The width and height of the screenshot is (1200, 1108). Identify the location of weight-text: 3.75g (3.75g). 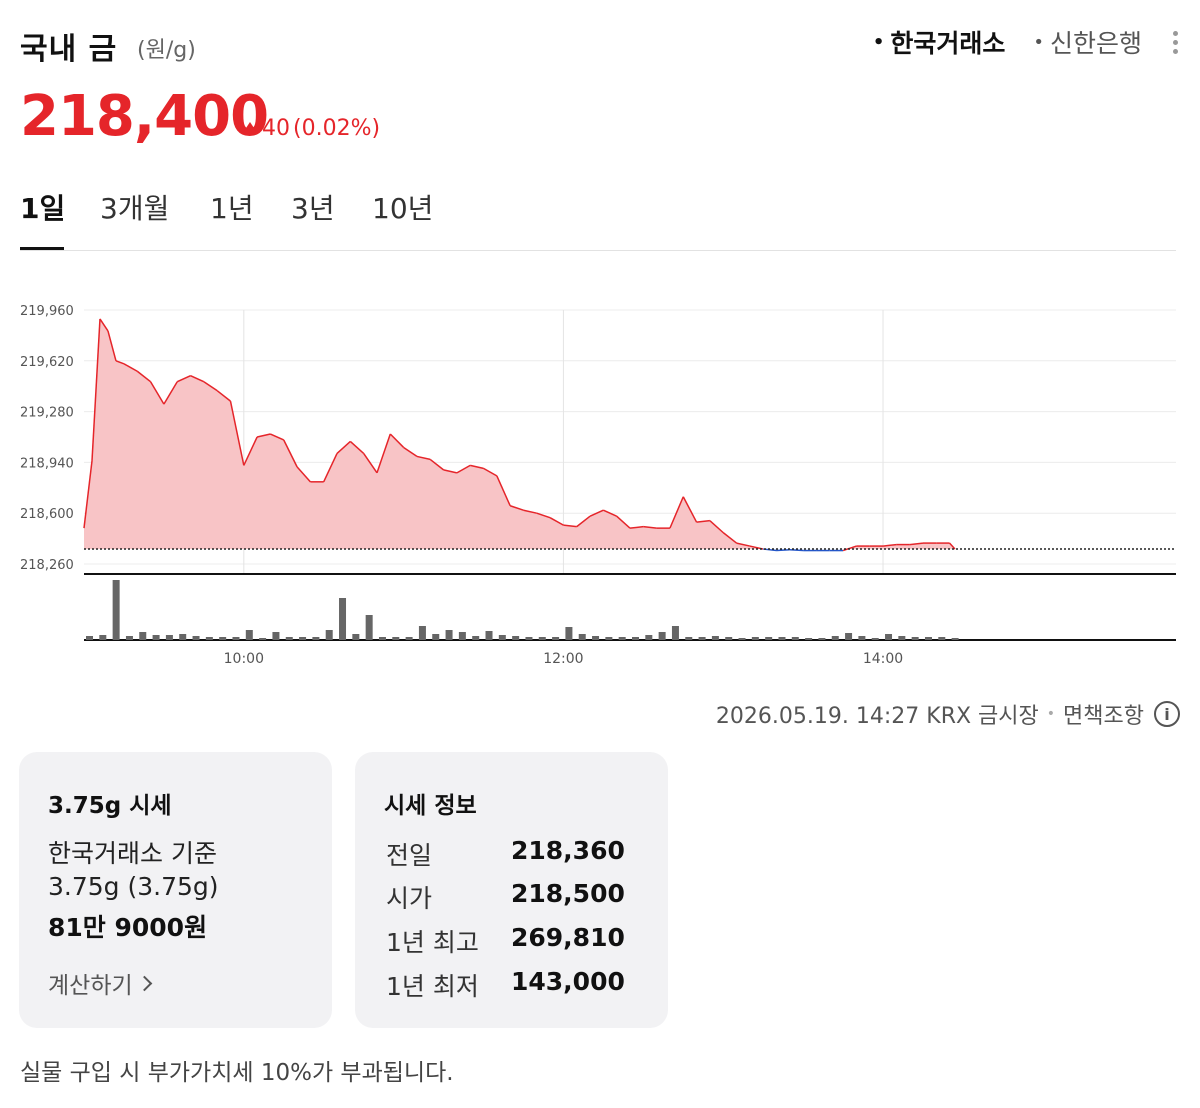
(133, 886).